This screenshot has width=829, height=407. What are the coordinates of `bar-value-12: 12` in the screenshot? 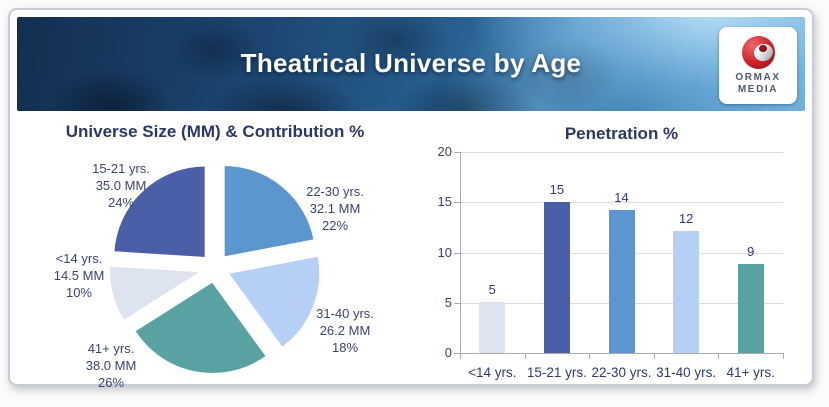 It's located at (686, 219).